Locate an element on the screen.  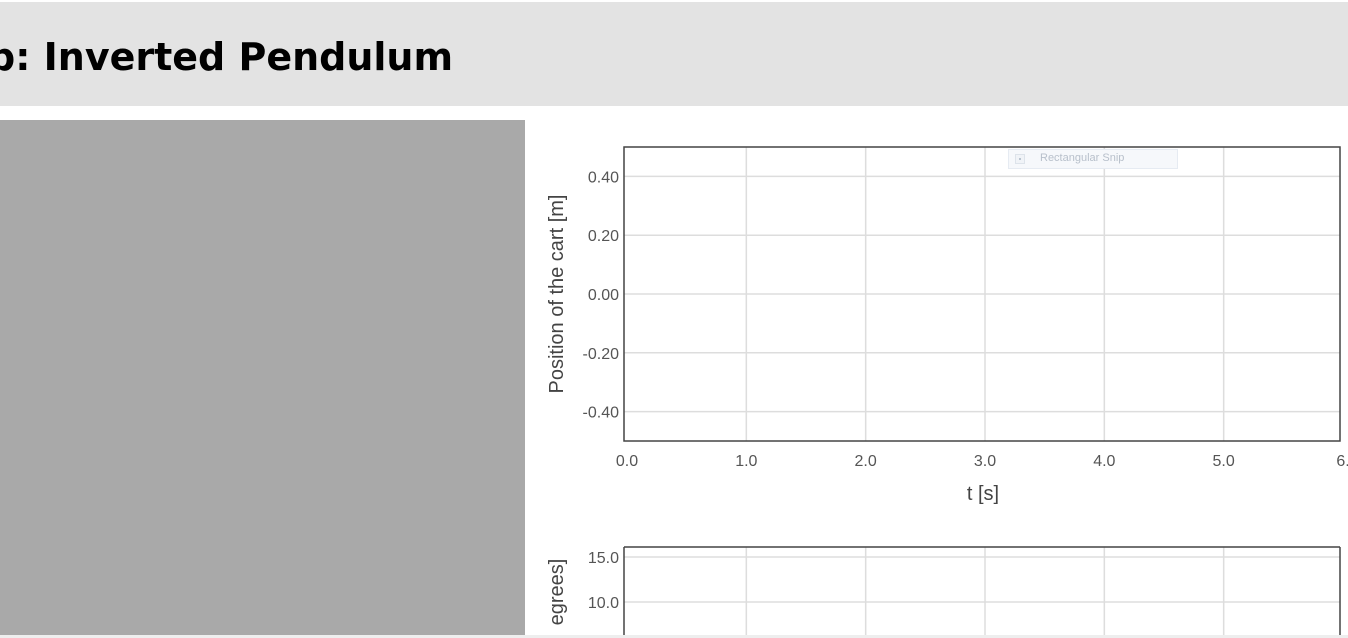
page-title: b: Inverted Pendulum is located at coordinates (227, 57).